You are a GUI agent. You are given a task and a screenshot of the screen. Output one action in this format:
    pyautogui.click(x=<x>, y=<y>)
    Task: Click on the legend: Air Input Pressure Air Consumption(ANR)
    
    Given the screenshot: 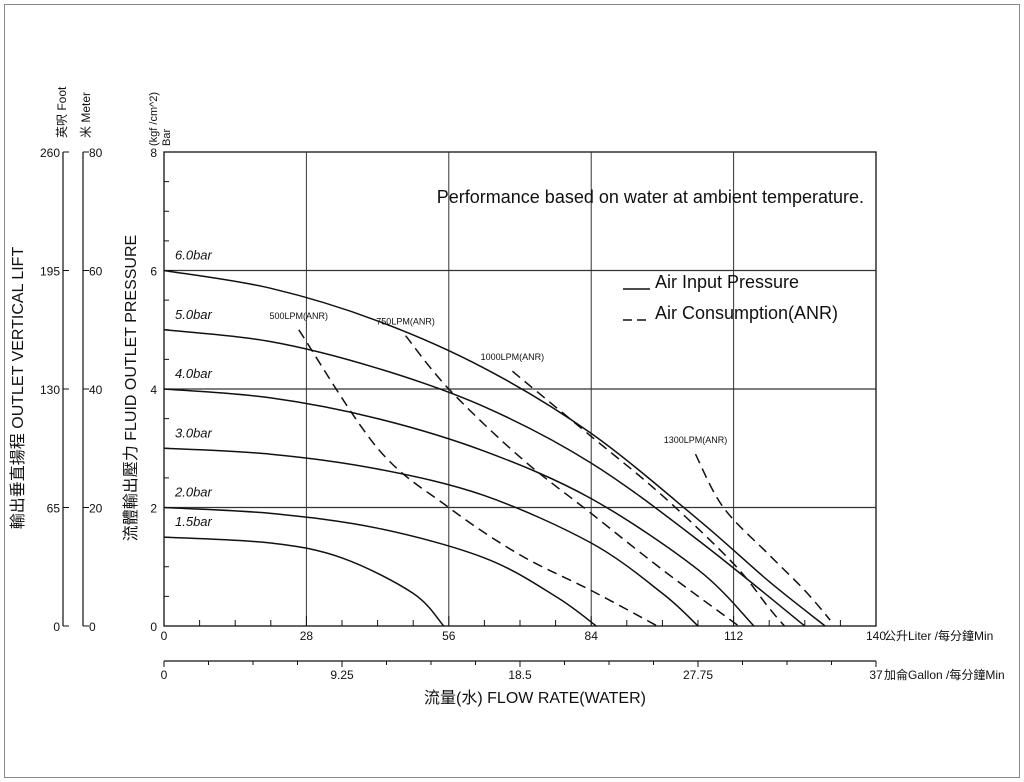 What is the action you would take?
    pyautogui.click(x=730, y=297)
    